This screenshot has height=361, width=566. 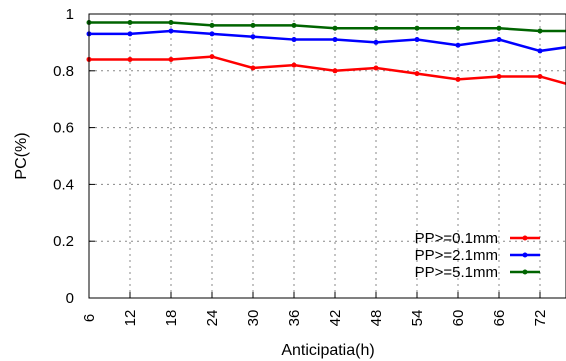 I want to click on x-tick-label: 54, so click(x=417, y=318).